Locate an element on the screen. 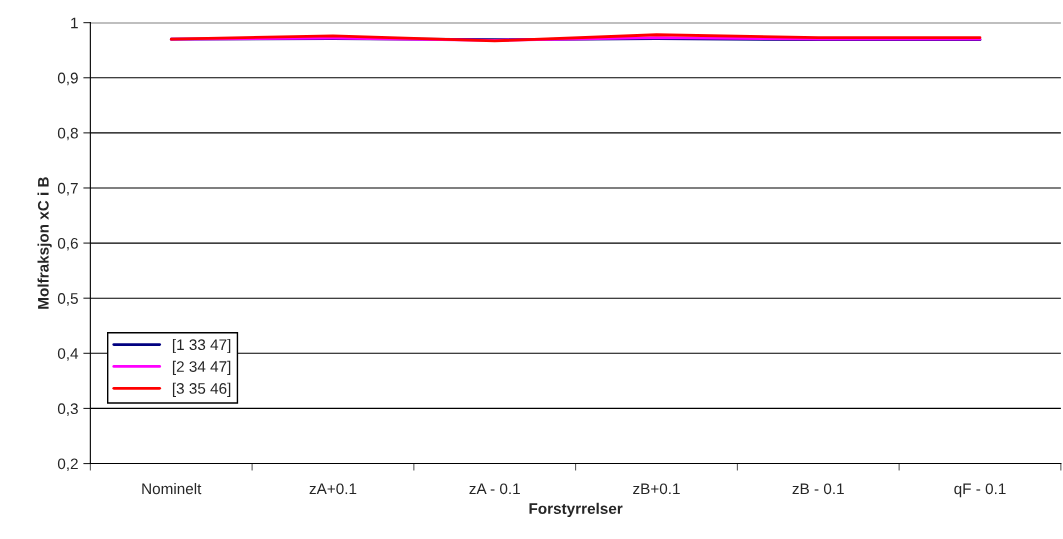 This screenshot has height=539, width=1063. x-tick-label: zB - 0.1 is located at coordinates (818, 489).